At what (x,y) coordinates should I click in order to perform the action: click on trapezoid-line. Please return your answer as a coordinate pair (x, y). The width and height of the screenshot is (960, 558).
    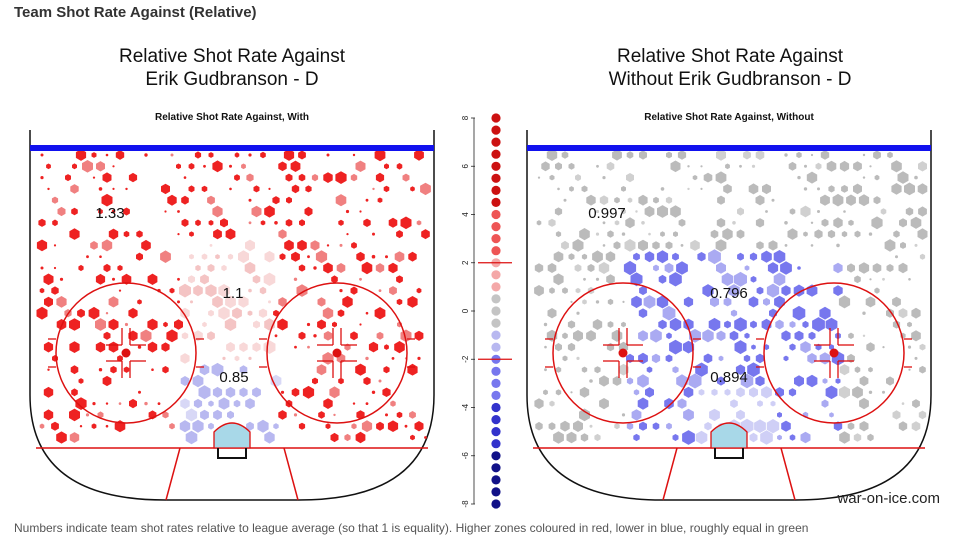
    Looking at the image, I should click on (670, 474).